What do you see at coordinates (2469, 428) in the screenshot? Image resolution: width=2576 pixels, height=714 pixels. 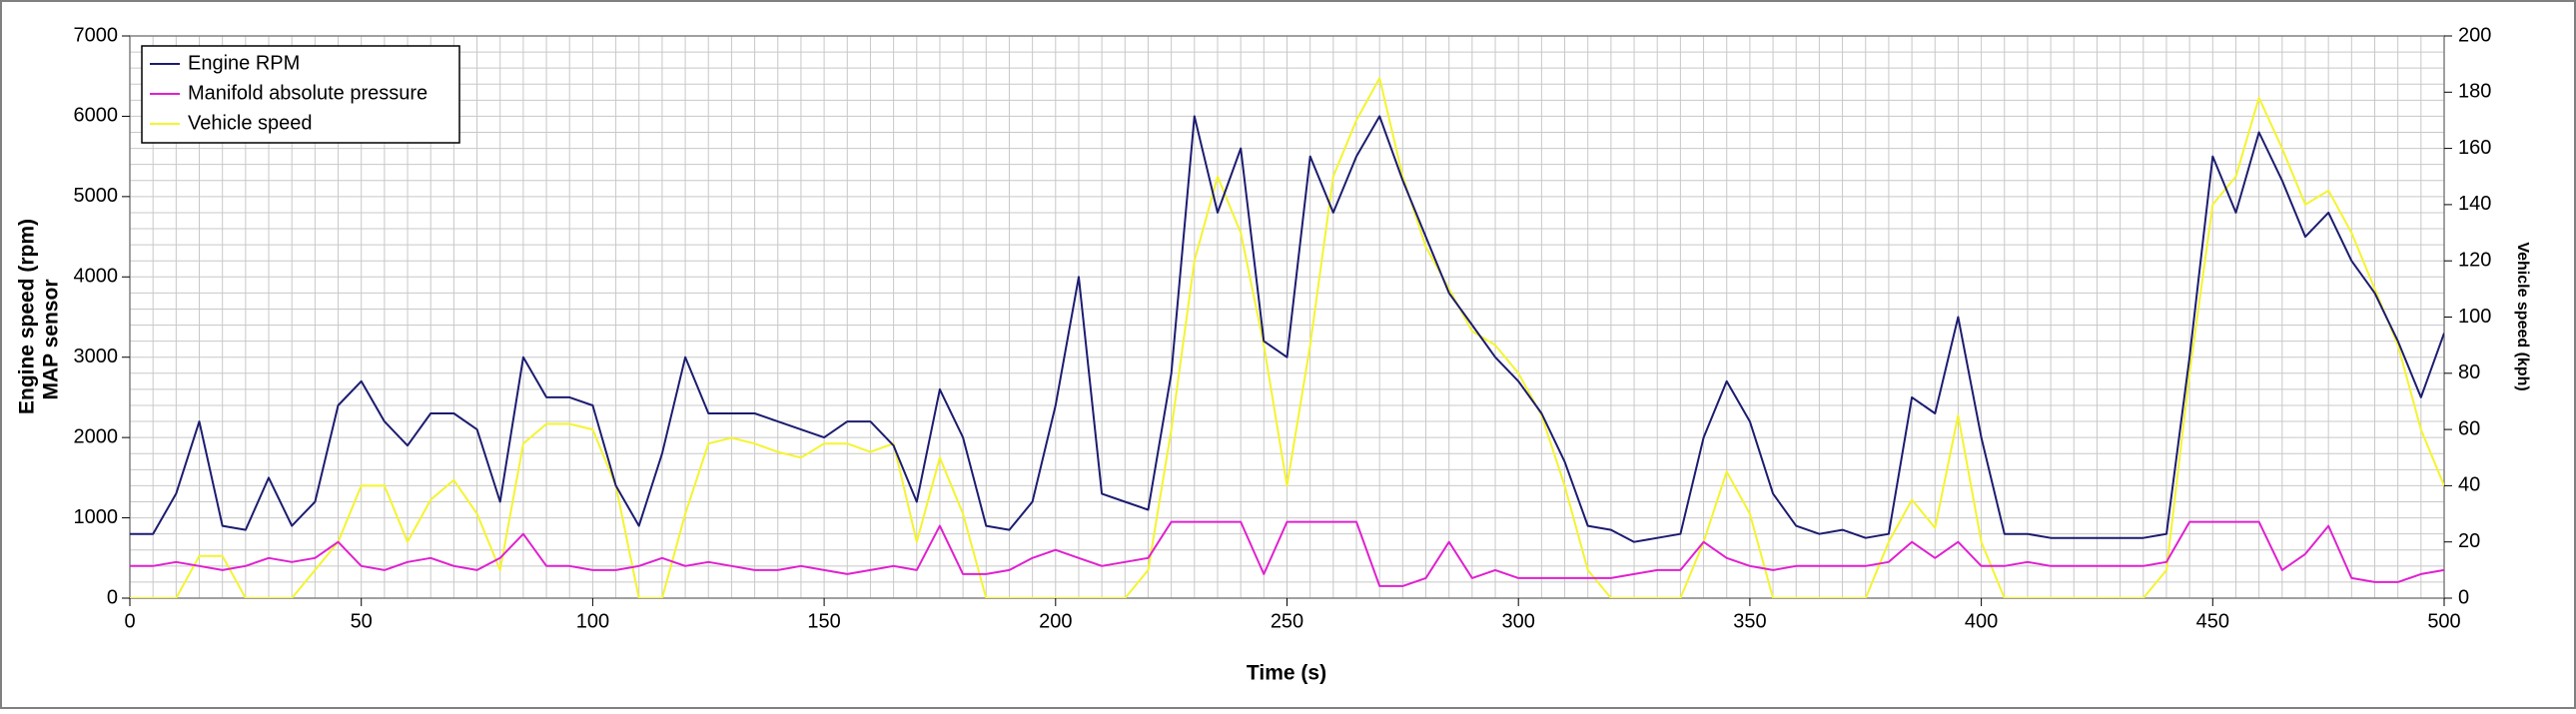 I see `y2-tick-label: 60` at bounding box center [2469, 428].